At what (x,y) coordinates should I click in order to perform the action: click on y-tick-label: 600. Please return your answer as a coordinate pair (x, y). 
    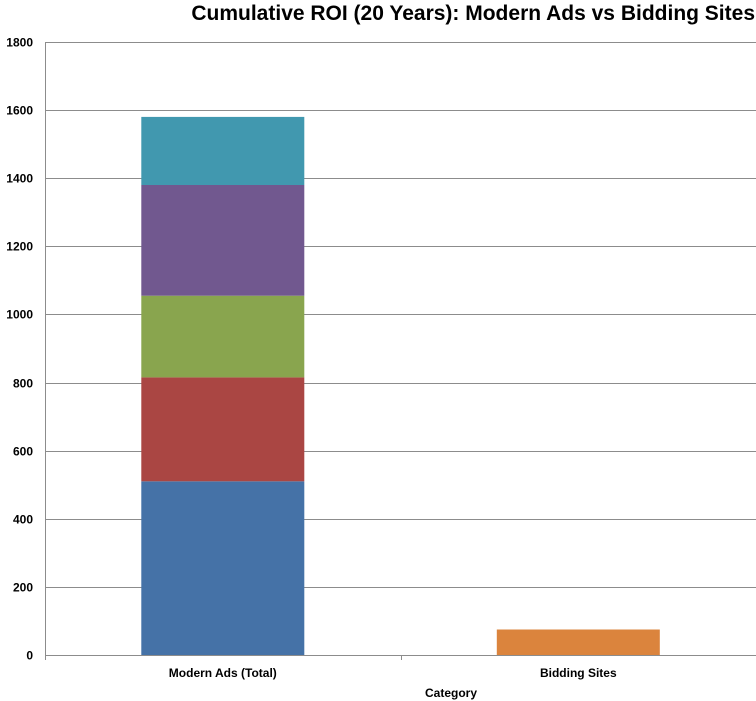
    Looking at the image, I should click on (23, 452).